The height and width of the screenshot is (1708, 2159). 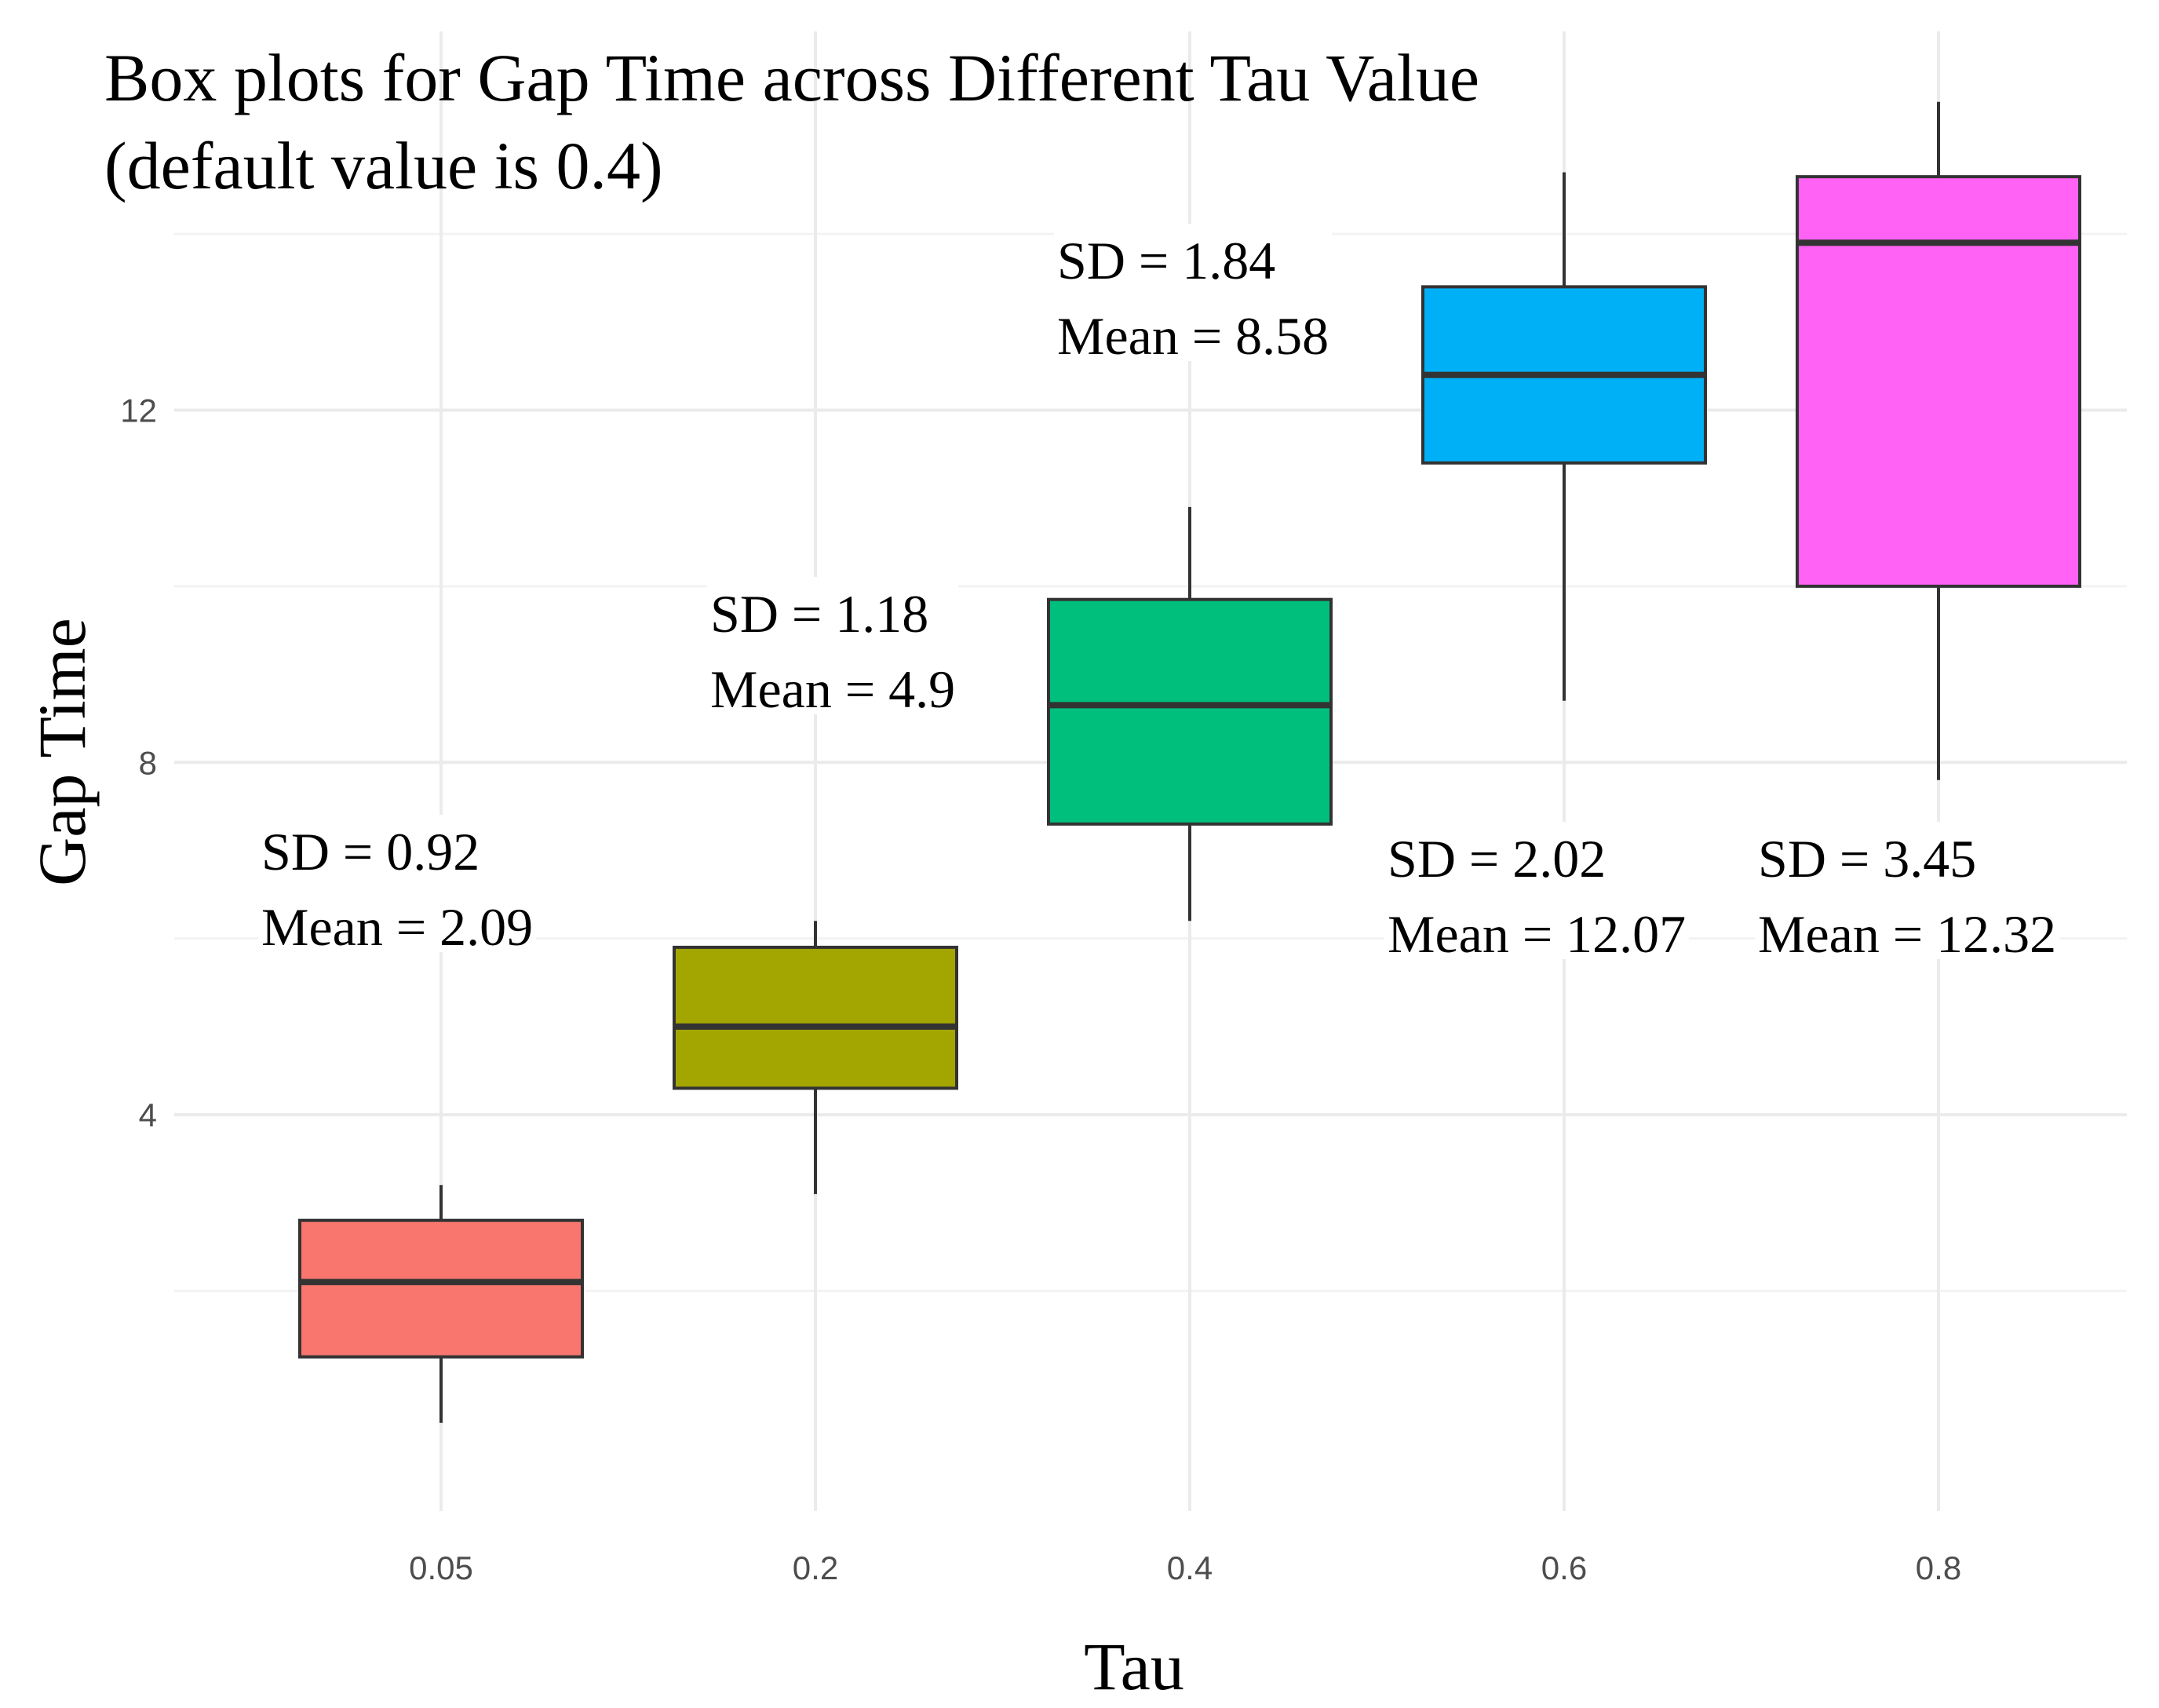 What do you see at coordinates (832, 689) in the screenshot?
I see `mean-label: Mean = 4.9` at bounding box center [832, 689].